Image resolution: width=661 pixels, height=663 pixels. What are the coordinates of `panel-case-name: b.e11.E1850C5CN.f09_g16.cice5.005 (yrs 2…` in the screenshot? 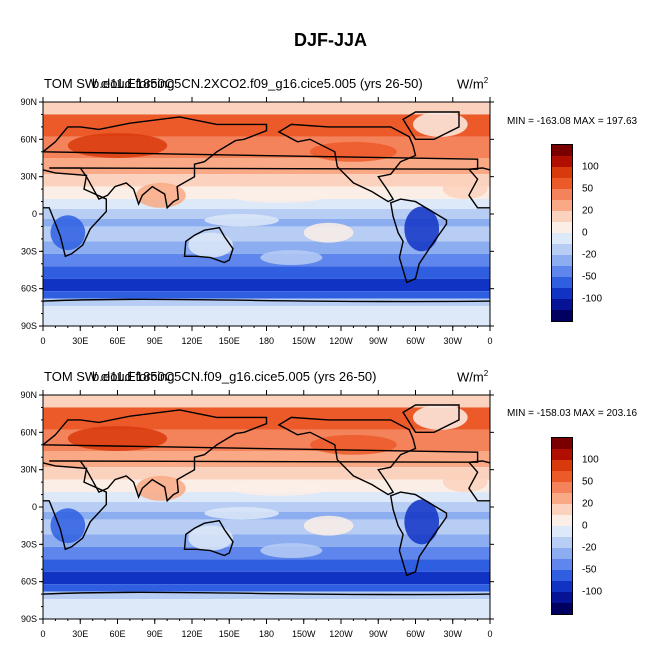 It's located at (234, 376).